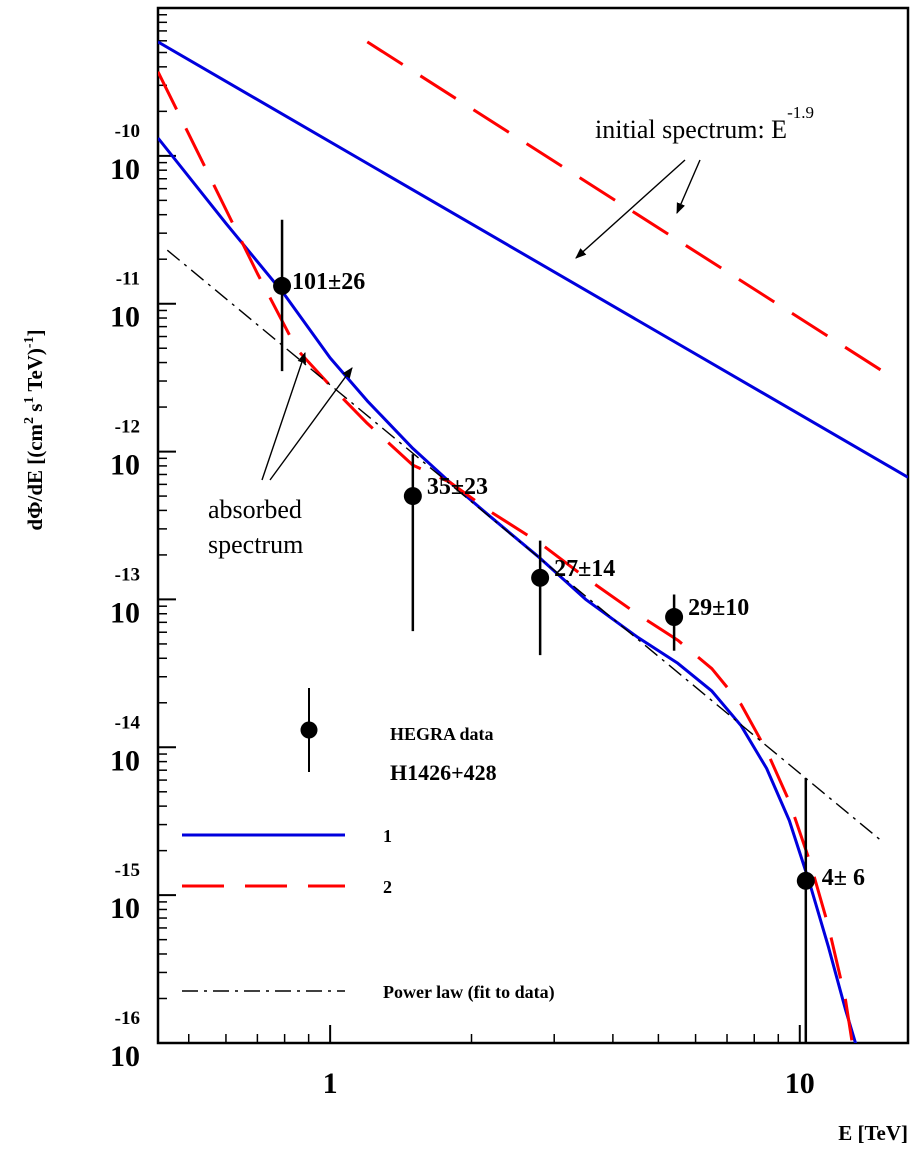 The height and width of the screenshot is (1161, 913). Describe the element at coordinates (688, 187) in the screenshot. I see `initial-arrow-red` at that location.